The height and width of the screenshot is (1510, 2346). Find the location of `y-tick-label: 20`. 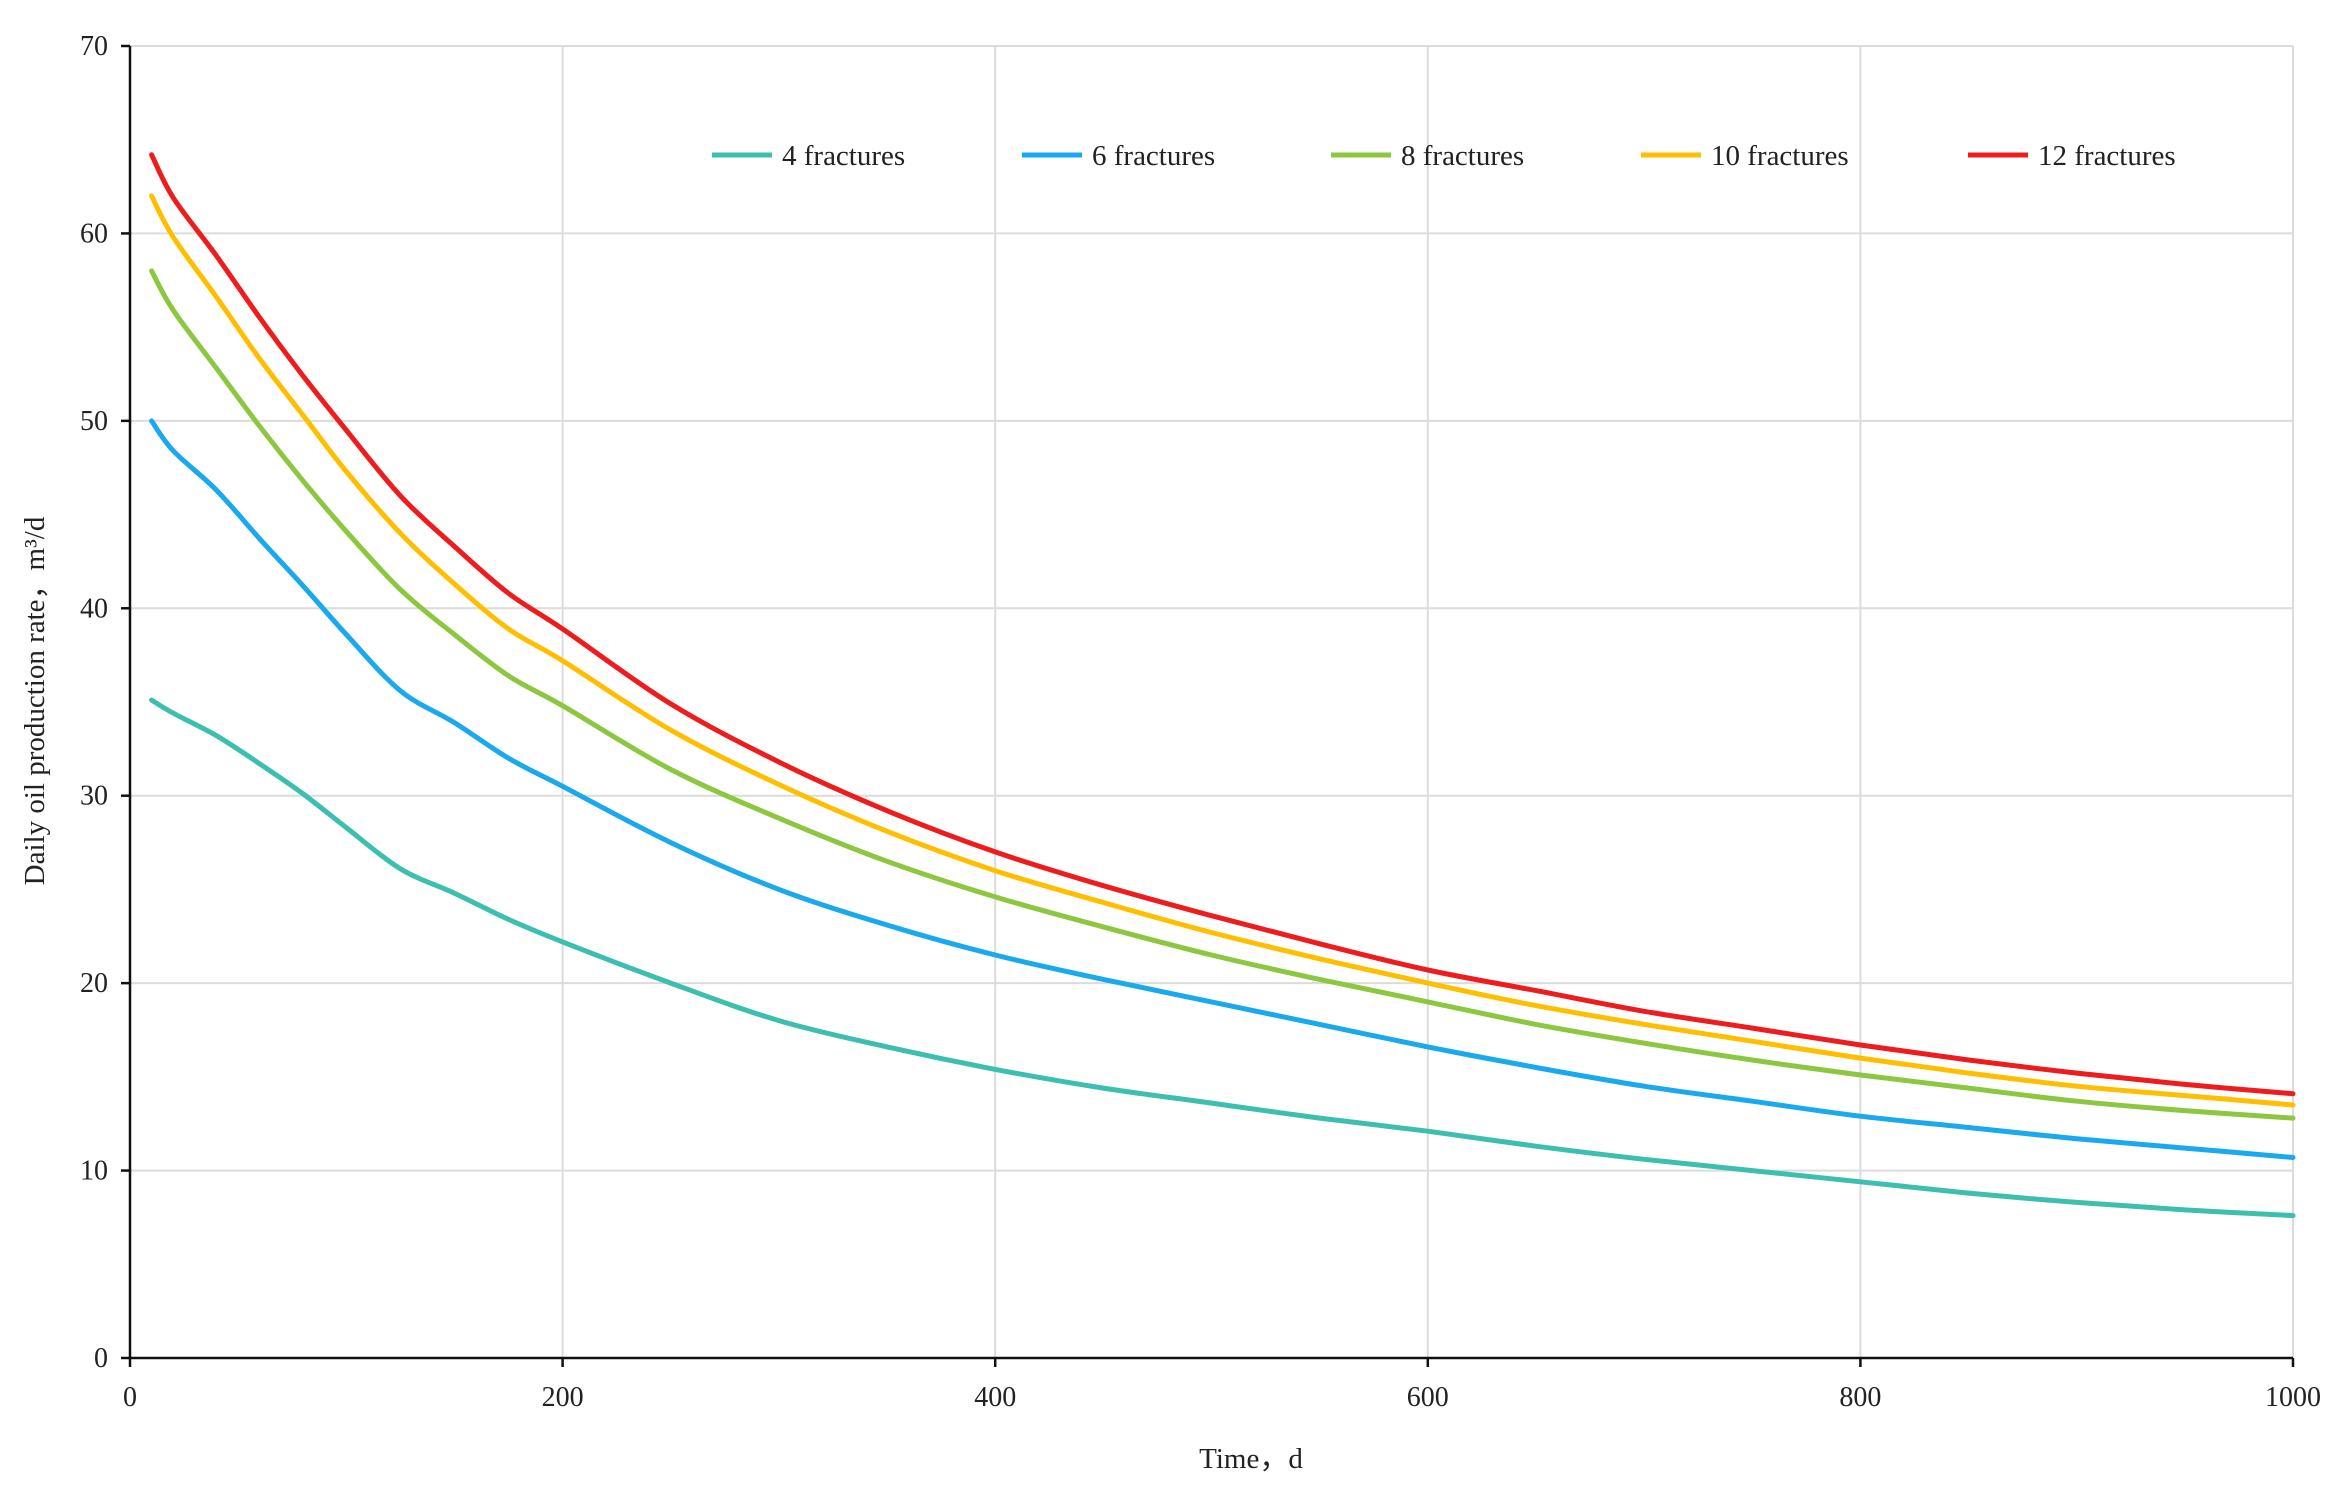

y-tick-label: 20 is located at coordinates (94, 983).